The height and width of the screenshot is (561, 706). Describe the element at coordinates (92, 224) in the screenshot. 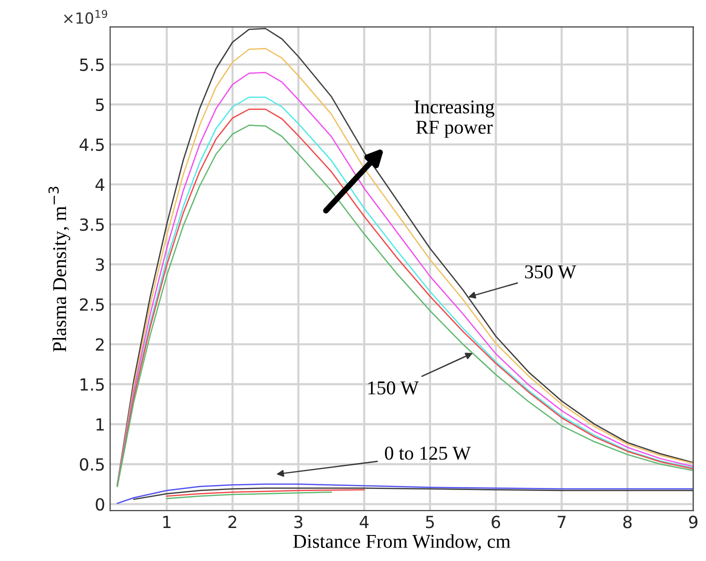

I see `y-tick-label: 3.5` at that location.